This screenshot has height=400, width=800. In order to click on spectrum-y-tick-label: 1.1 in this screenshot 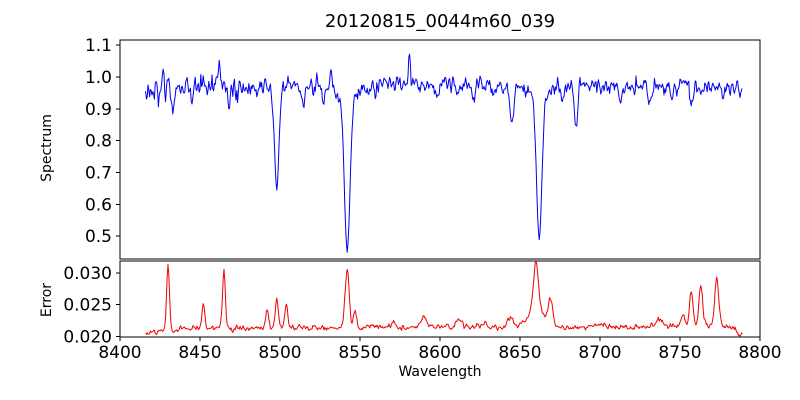, I will do `click(98, 46)`.